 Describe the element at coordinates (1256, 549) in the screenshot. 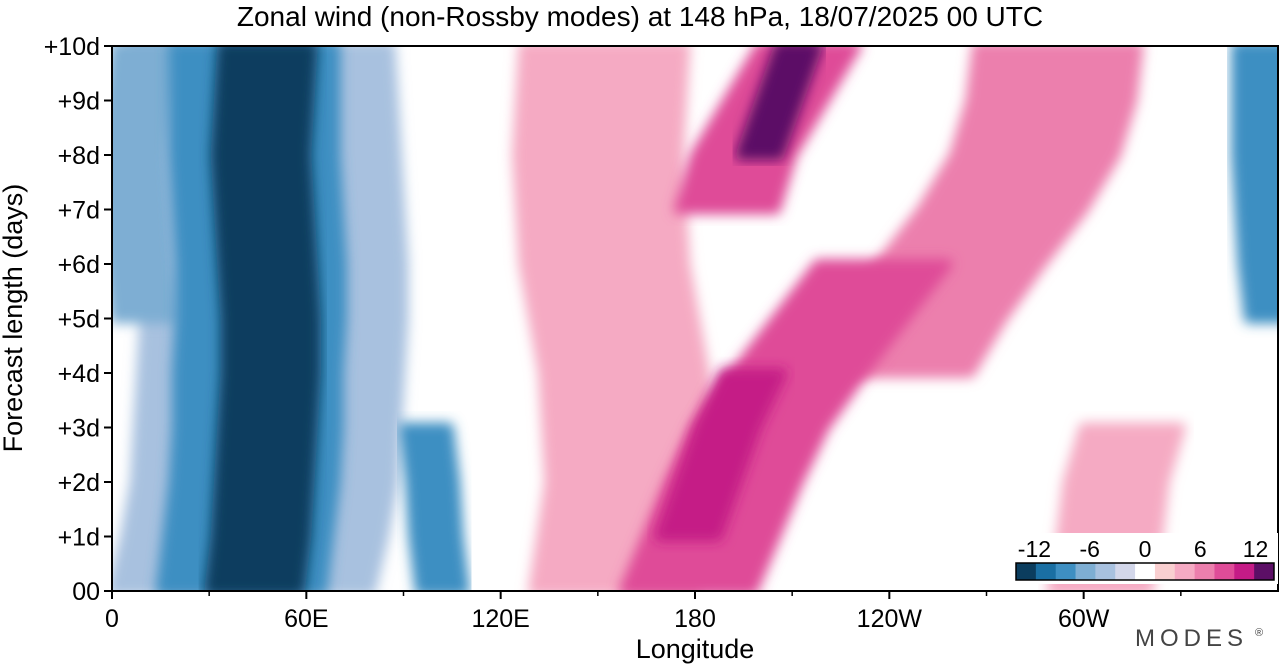

I see `colorbar-tick-label: 12` at that location.